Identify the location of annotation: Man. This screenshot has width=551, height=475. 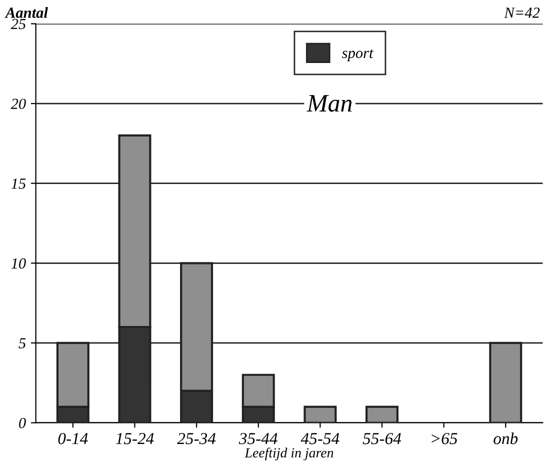
(329, 103).